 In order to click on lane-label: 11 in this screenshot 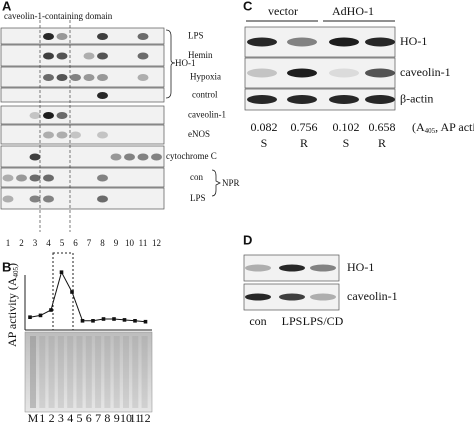, I will do `click(143, 243)`.